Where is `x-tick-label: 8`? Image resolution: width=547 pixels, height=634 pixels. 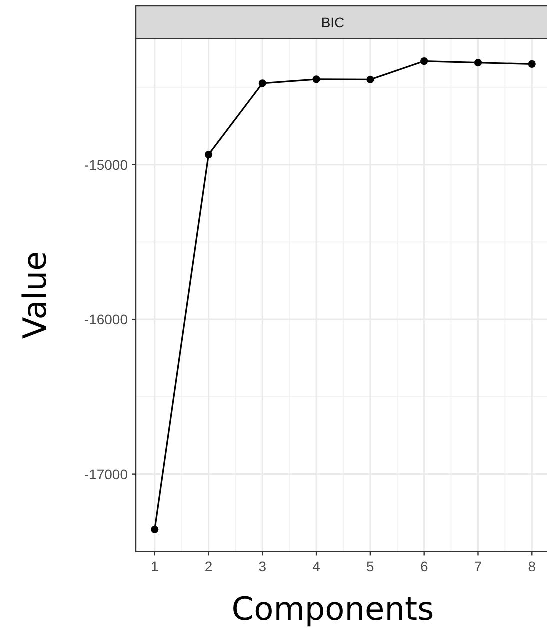 x-tick-label: 8 is located at coordinates (532, 566).